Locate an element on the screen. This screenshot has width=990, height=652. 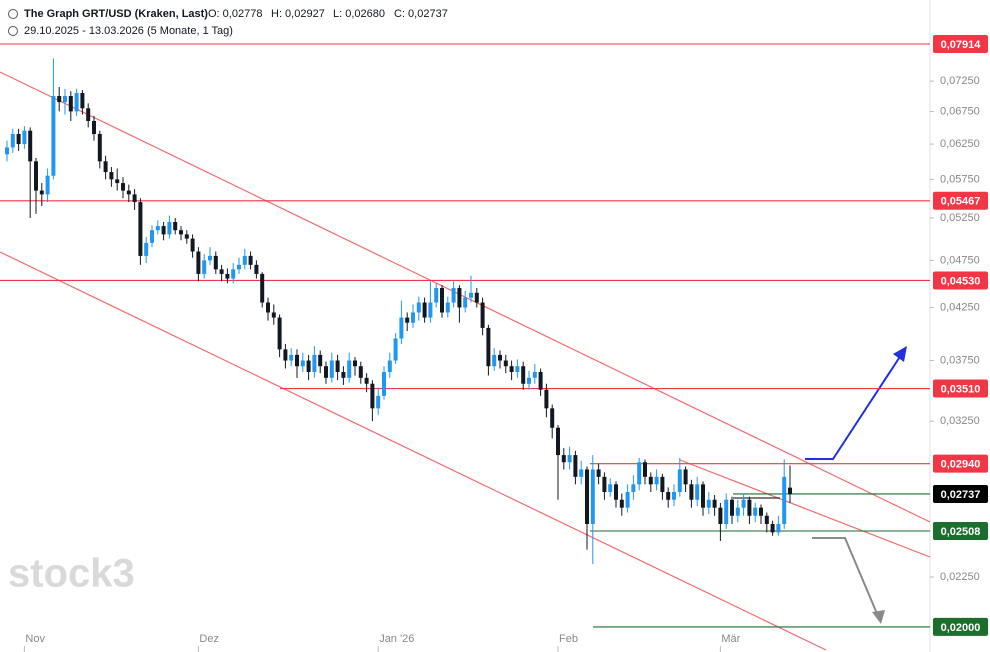
price-tag-label: 0,02940 is located at coordinates (961, 465).